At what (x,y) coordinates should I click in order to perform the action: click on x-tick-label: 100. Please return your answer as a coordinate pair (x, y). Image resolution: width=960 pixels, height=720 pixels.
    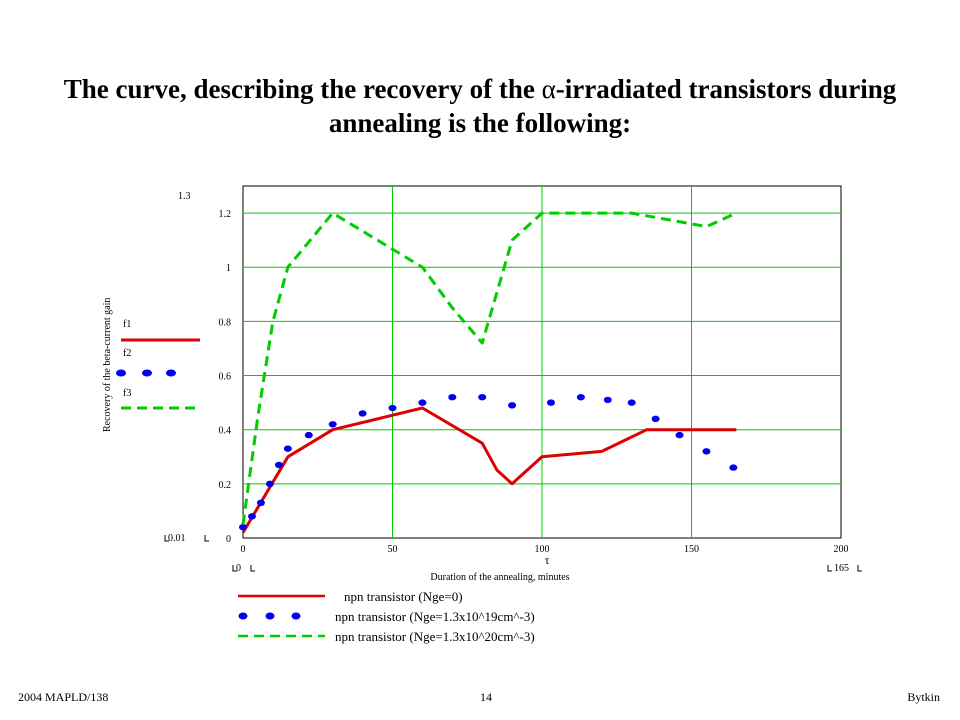
    Looking at the image, I should click on (542, 549).